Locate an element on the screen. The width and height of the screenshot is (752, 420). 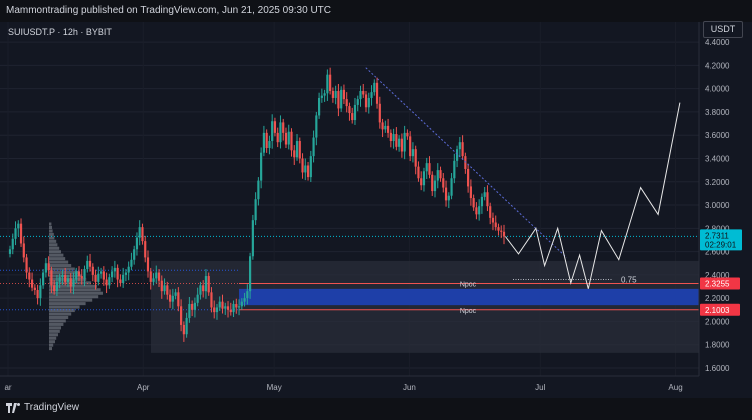
bottom-bar is located at coordinates (376, 409).